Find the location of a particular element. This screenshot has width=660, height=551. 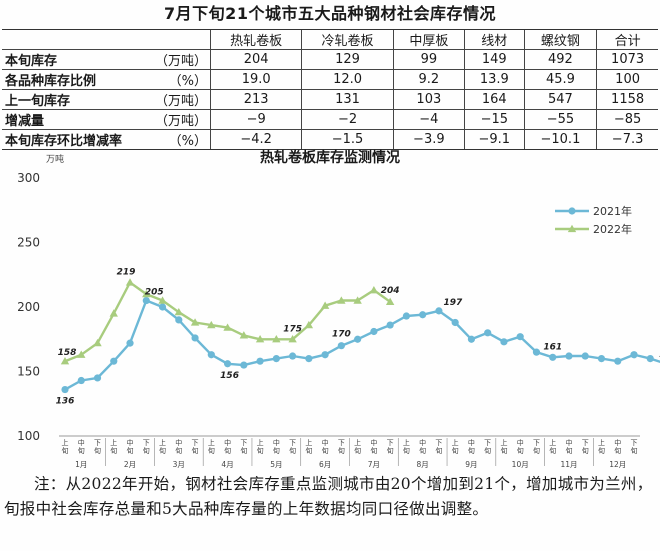

col-header: 中厚板 is located at coordinates (428, 39).